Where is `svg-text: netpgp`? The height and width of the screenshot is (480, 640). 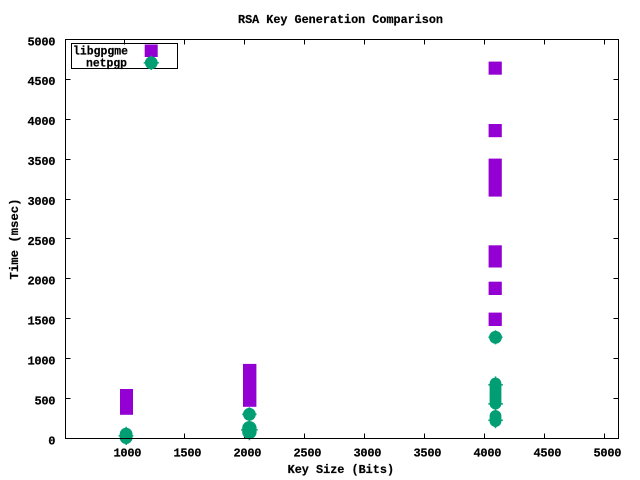 svg-text: netpgp is located at coordinates (106, 64).